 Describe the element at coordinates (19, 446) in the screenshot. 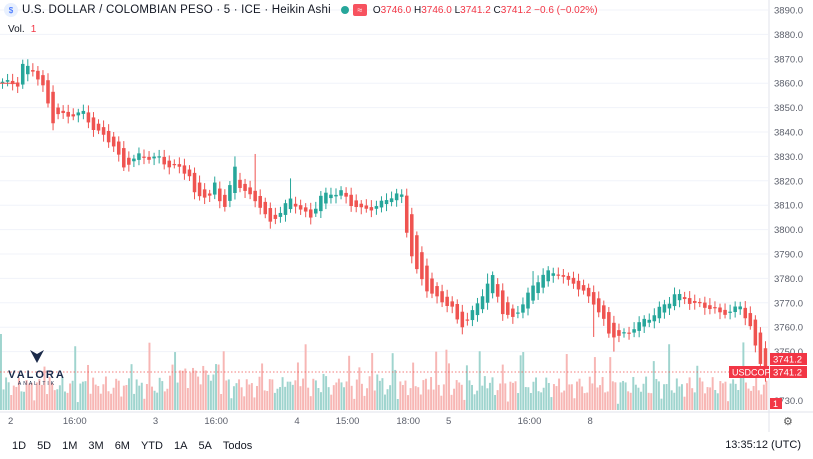

I see `range-1d-button: 1D` at that location.